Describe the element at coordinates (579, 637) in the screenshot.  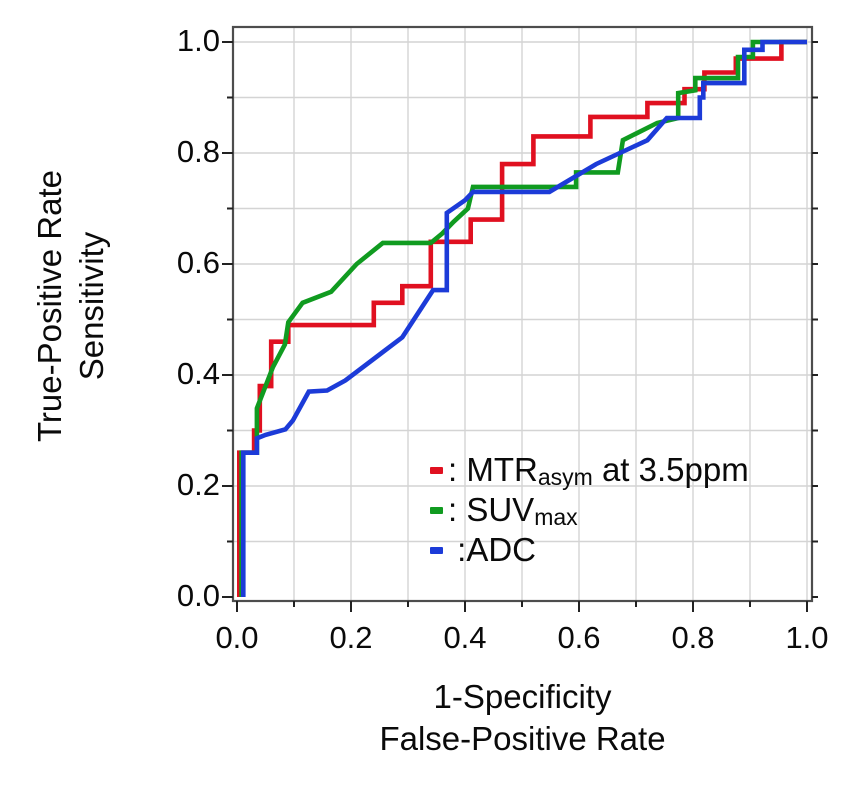
I see `x-tick-label: 0.6` at that location.